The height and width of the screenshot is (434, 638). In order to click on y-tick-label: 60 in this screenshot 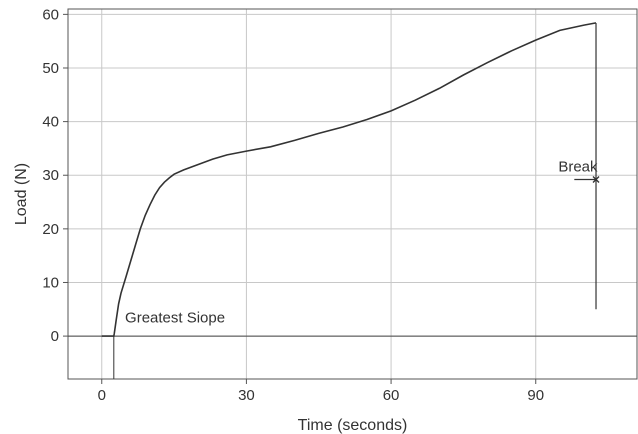, I will do `click(50, 14)`.